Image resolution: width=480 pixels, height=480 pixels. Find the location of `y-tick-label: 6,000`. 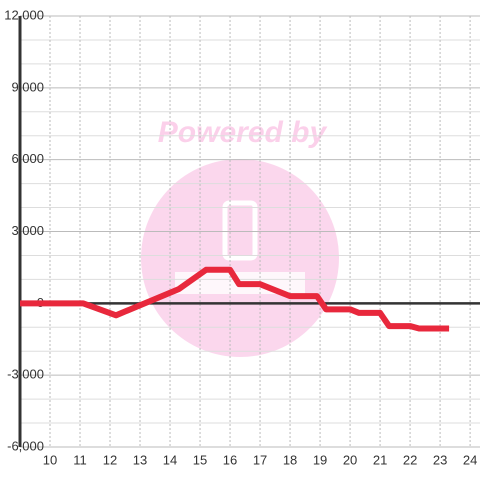

y-tick-label: 6,000 is located at coordinates (27, 158).